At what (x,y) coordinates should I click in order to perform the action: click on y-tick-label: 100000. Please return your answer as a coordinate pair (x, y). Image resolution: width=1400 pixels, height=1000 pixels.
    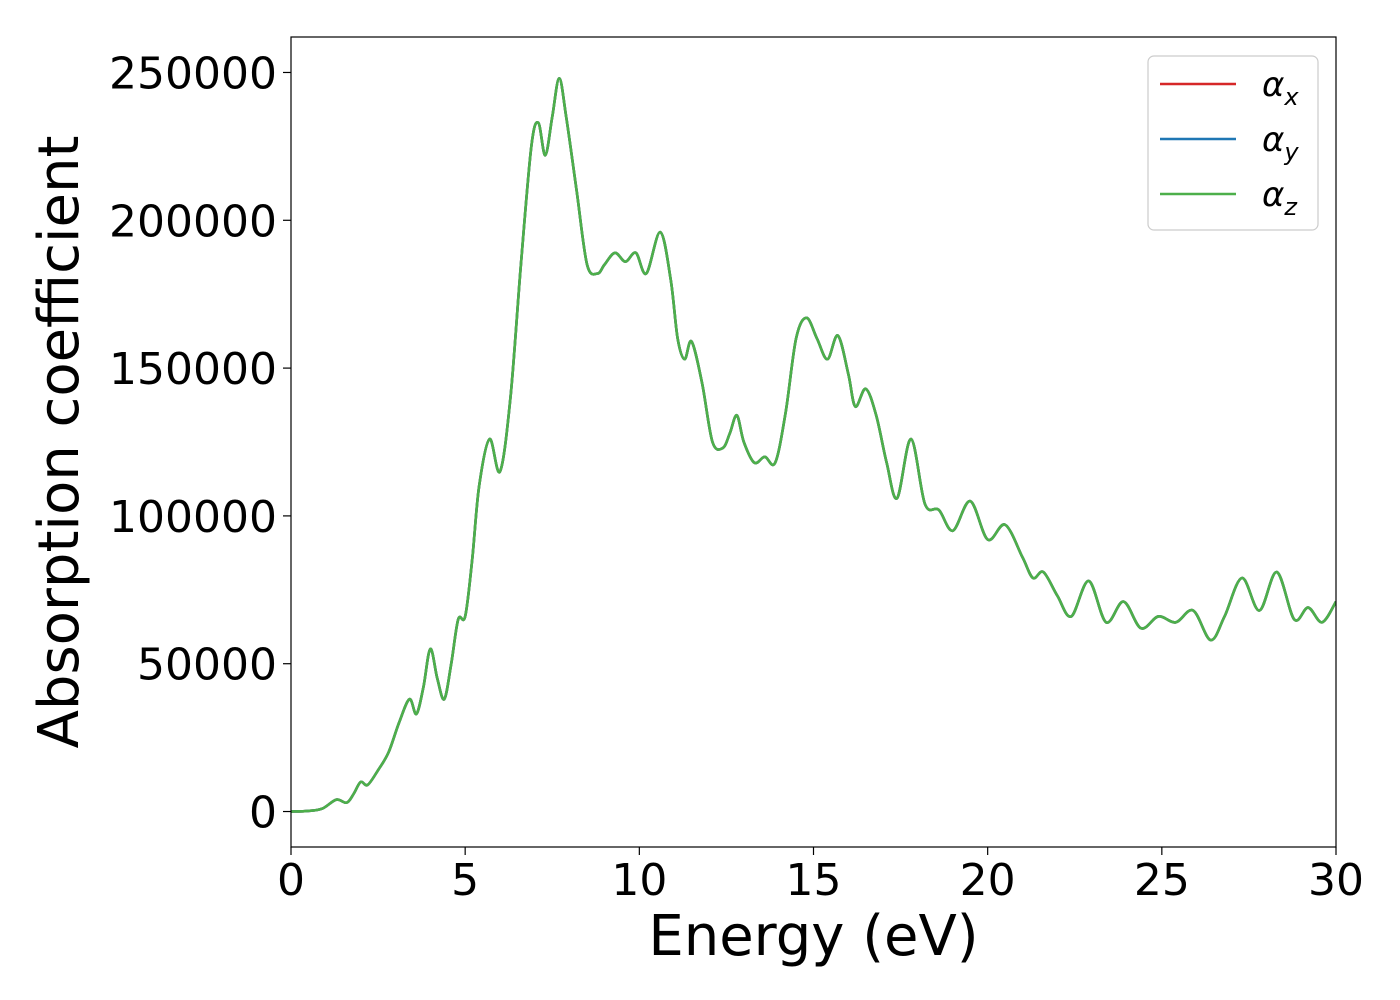
    Looking at the image, I should click on (193, 517).